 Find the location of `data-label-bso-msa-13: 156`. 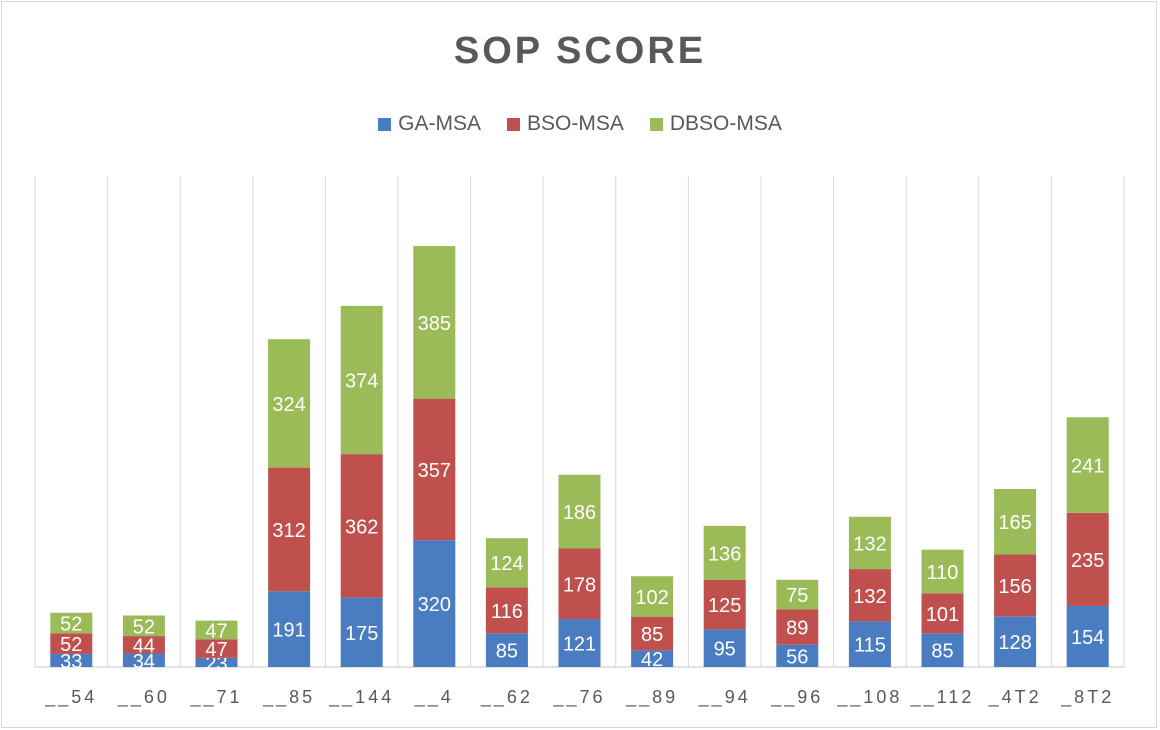

data-label-bso-msa-13: 156 is located at coordinates (1014, 587).